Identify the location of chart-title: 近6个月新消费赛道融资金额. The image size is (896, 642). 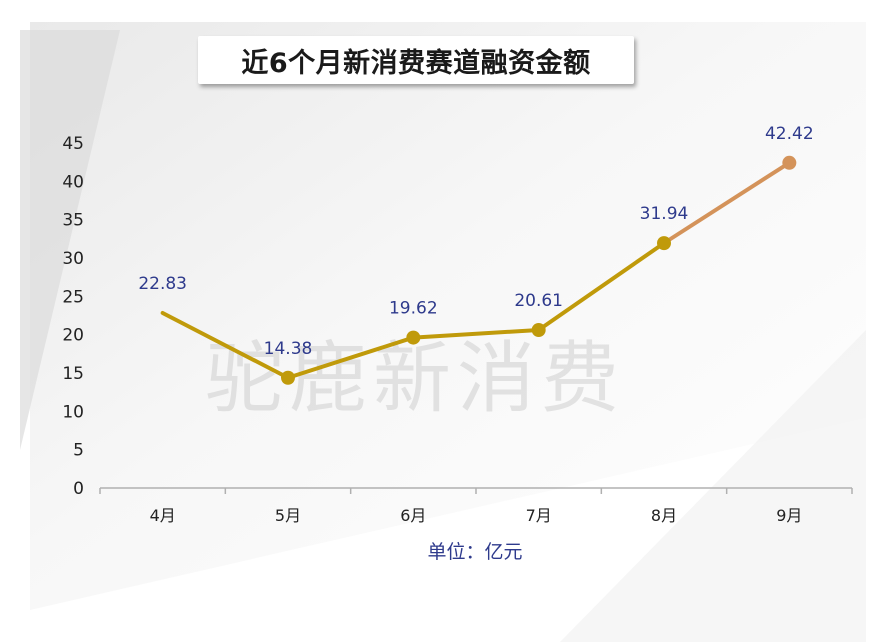
(416, 63).